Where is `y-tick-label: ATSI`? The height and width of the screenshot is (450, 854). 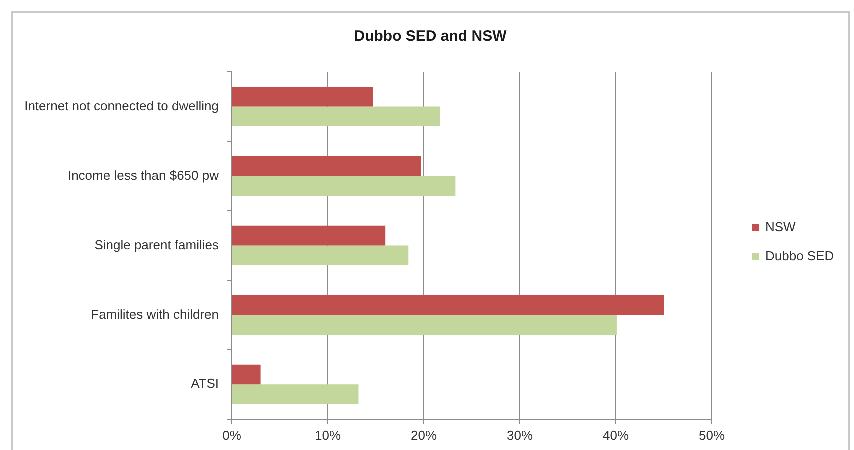 y-tick-label: ATSI is located at coordinates (205, 384).